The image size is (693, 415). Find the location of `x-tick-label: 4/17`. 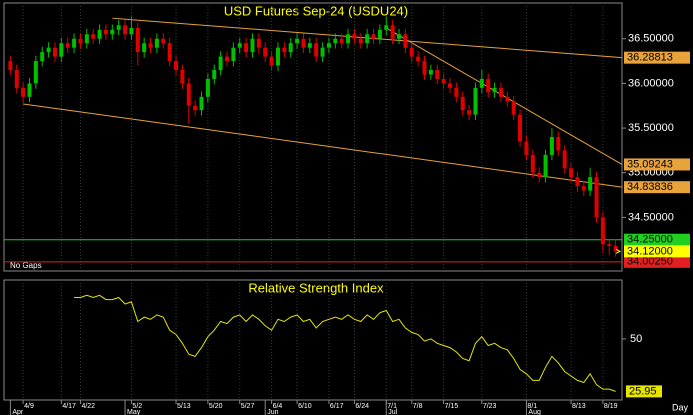

x-tick-label: 4/17 is located at coordinates (69, 406).